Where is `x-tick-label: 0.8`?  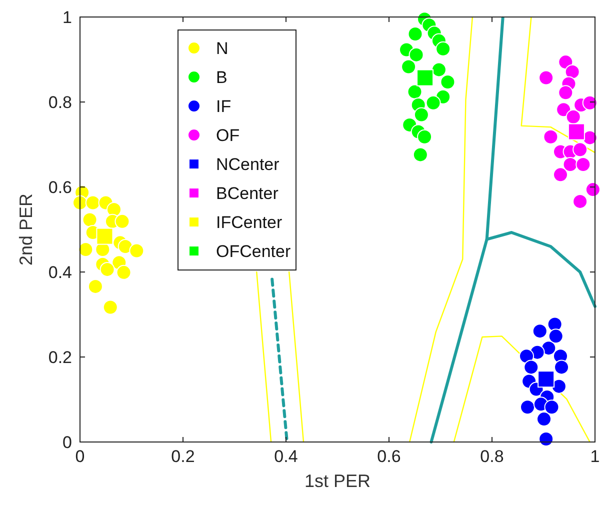
x-tick-label: 0.8 is located at coordinates (492, 456).